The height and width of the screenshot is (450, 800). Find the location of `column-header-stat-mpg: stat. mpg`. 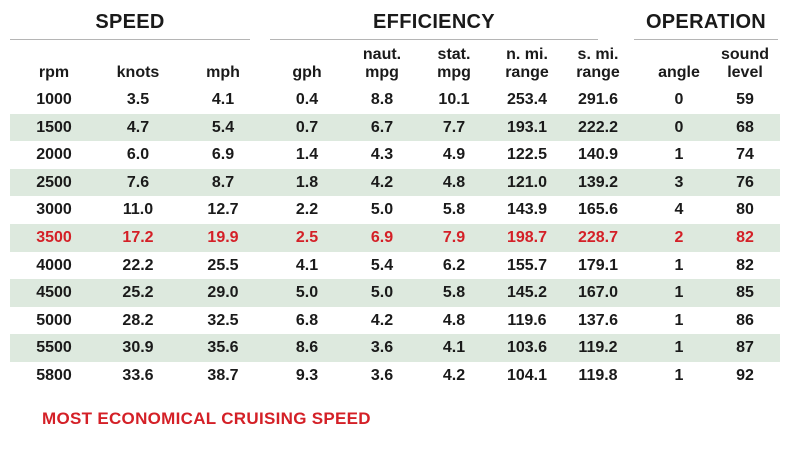

column-header-stat-mpg: stat. mpg is located at coordinates (454, 62).